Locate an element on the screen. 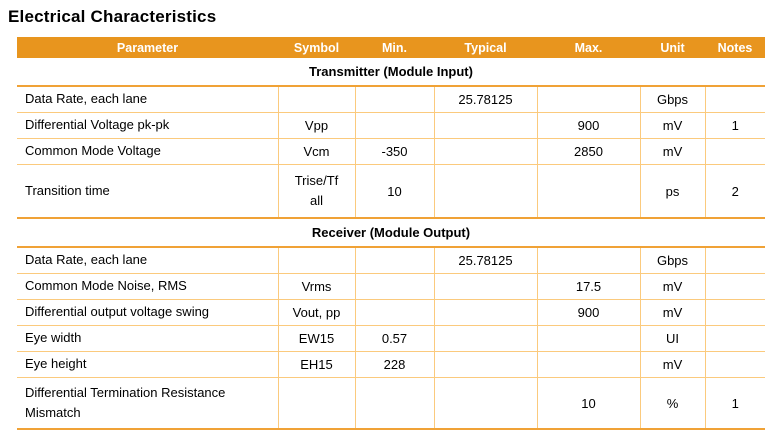 This screenshot has height=430, width=781. column-header-parameter: Parameter is located at coordinates (147, 47).